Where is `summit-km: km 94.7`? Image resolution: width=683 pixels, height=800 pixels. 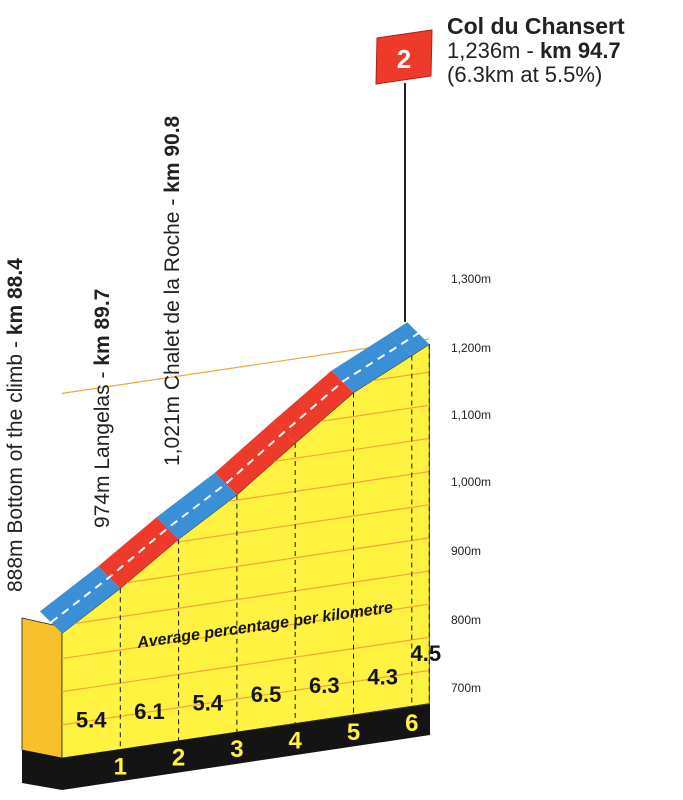 summit-km: km 94.7 is located at coordinates (580, 51).